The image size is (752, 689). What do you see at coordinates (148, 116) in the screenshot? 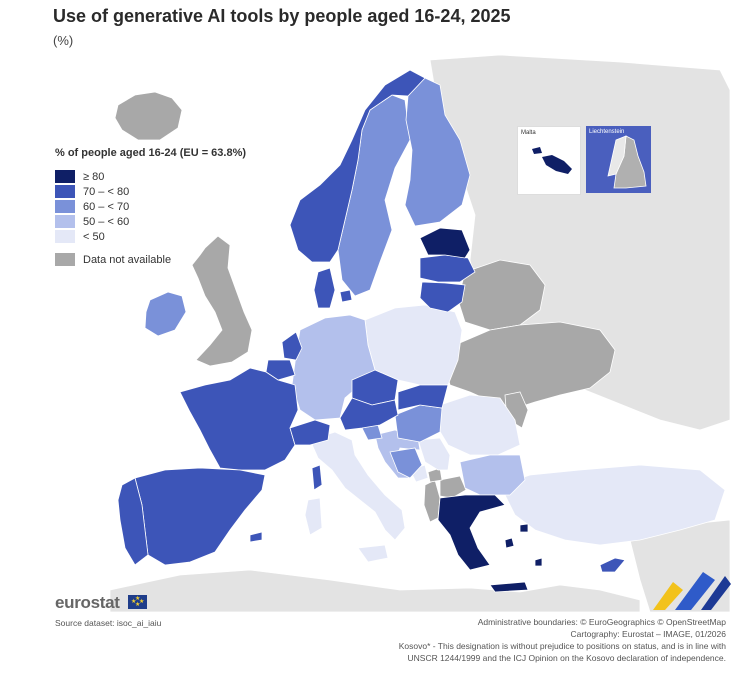
I see `region-iceland` at bounding box center [148, 116].